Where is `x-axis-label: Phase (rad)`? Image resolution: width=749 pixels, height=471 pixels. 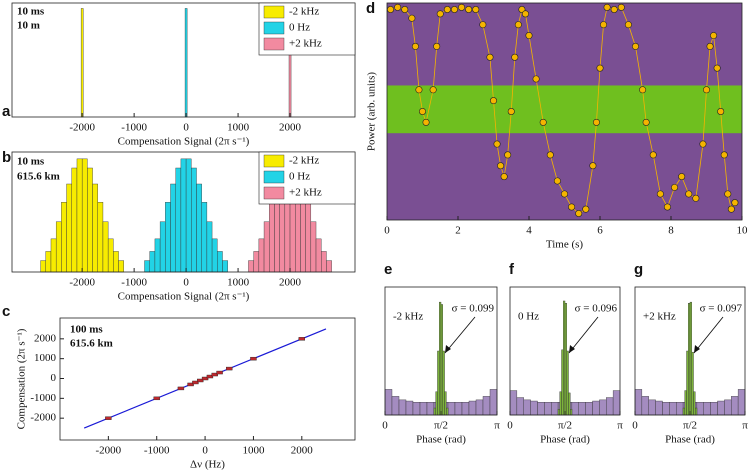
x-axis-label: Phase (rad) is located at coordinates (690, 440).